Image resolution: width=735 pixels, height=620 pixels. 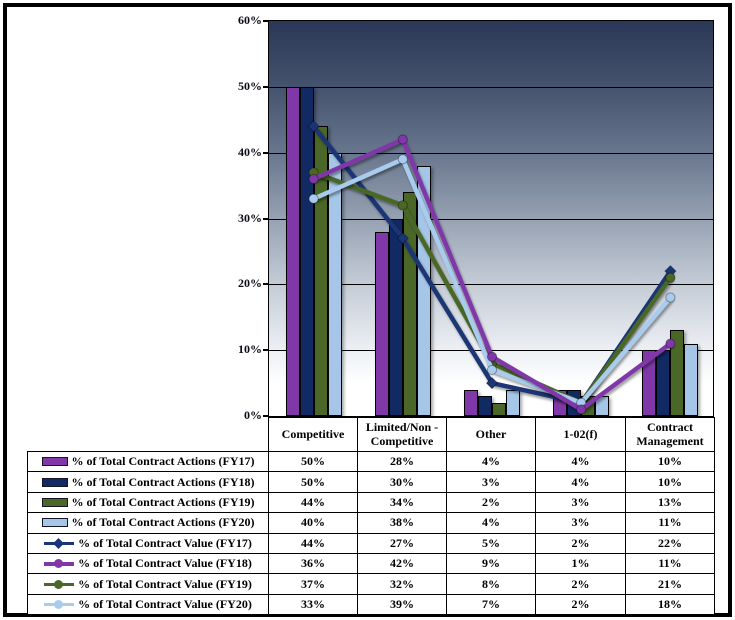 What do you see at coordinates (670, 523) in the screenshot?
I see `value-cell: 11%` at bounding box center [670, 523].